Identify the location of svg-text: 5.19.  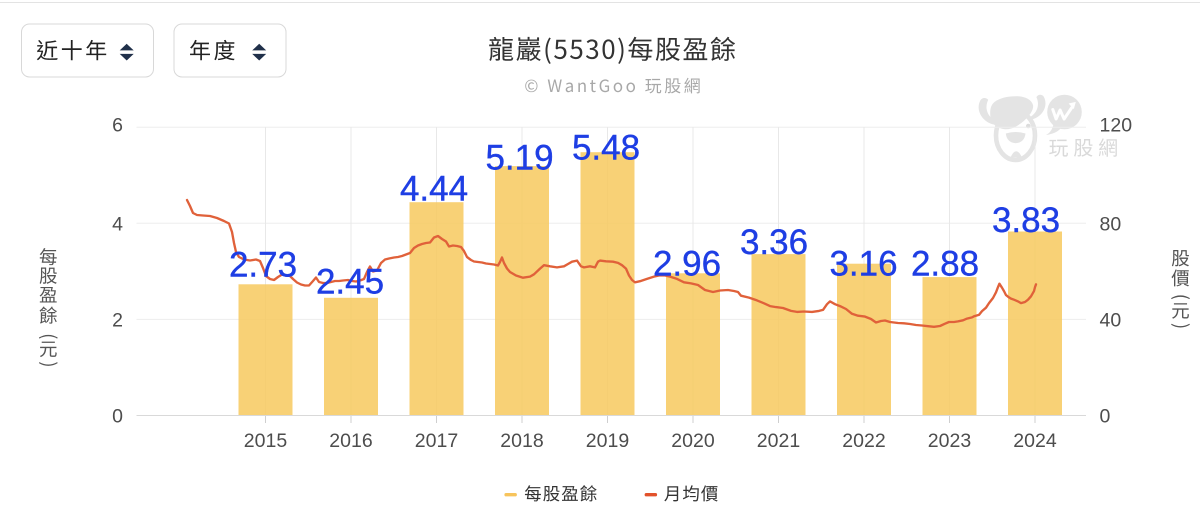
(519, 157).